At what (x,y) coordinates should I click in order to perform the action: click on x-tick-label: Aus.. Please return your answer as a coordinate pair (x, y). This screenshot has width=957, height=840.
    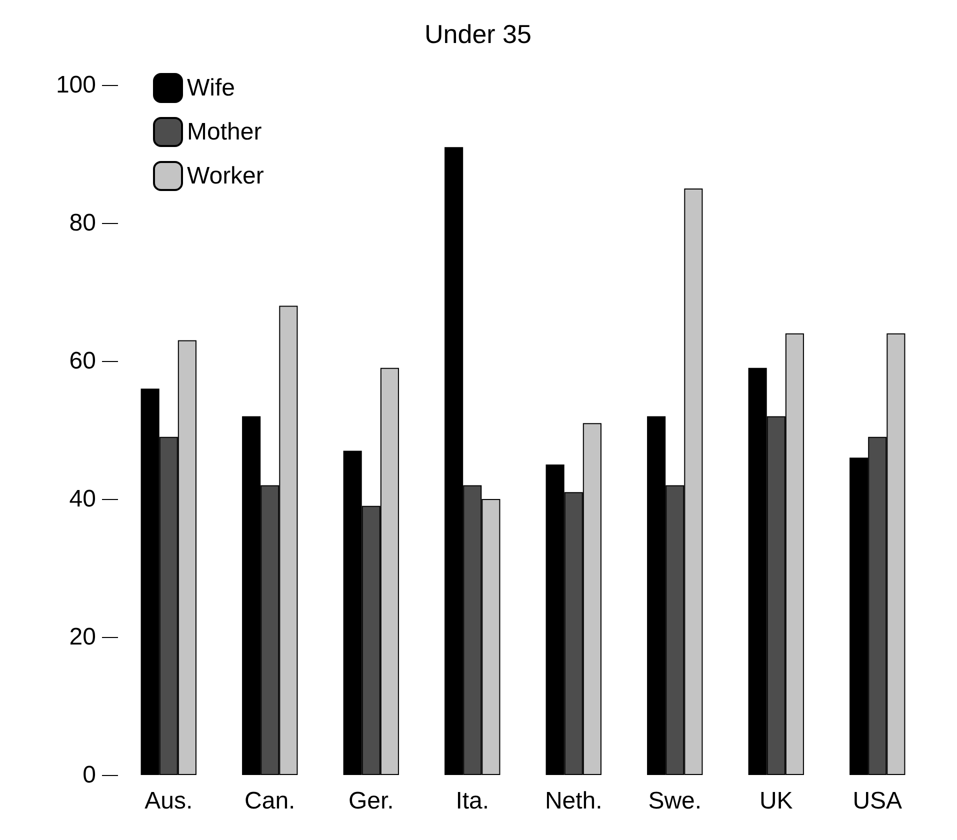
    Looking at the image, I should click on (168, 801).